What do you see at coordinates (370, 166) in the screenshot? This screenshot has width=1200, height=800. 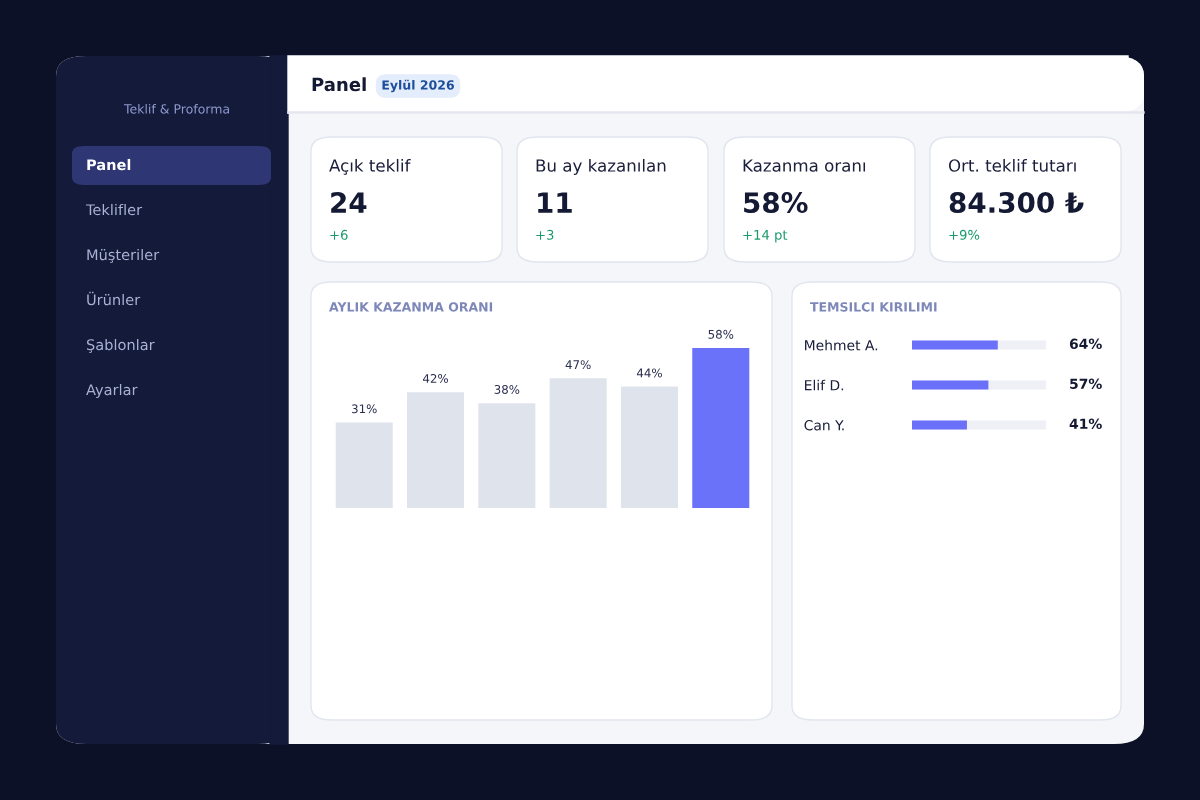 I see `text: Açık teklif` at bounding box center [370, 166].